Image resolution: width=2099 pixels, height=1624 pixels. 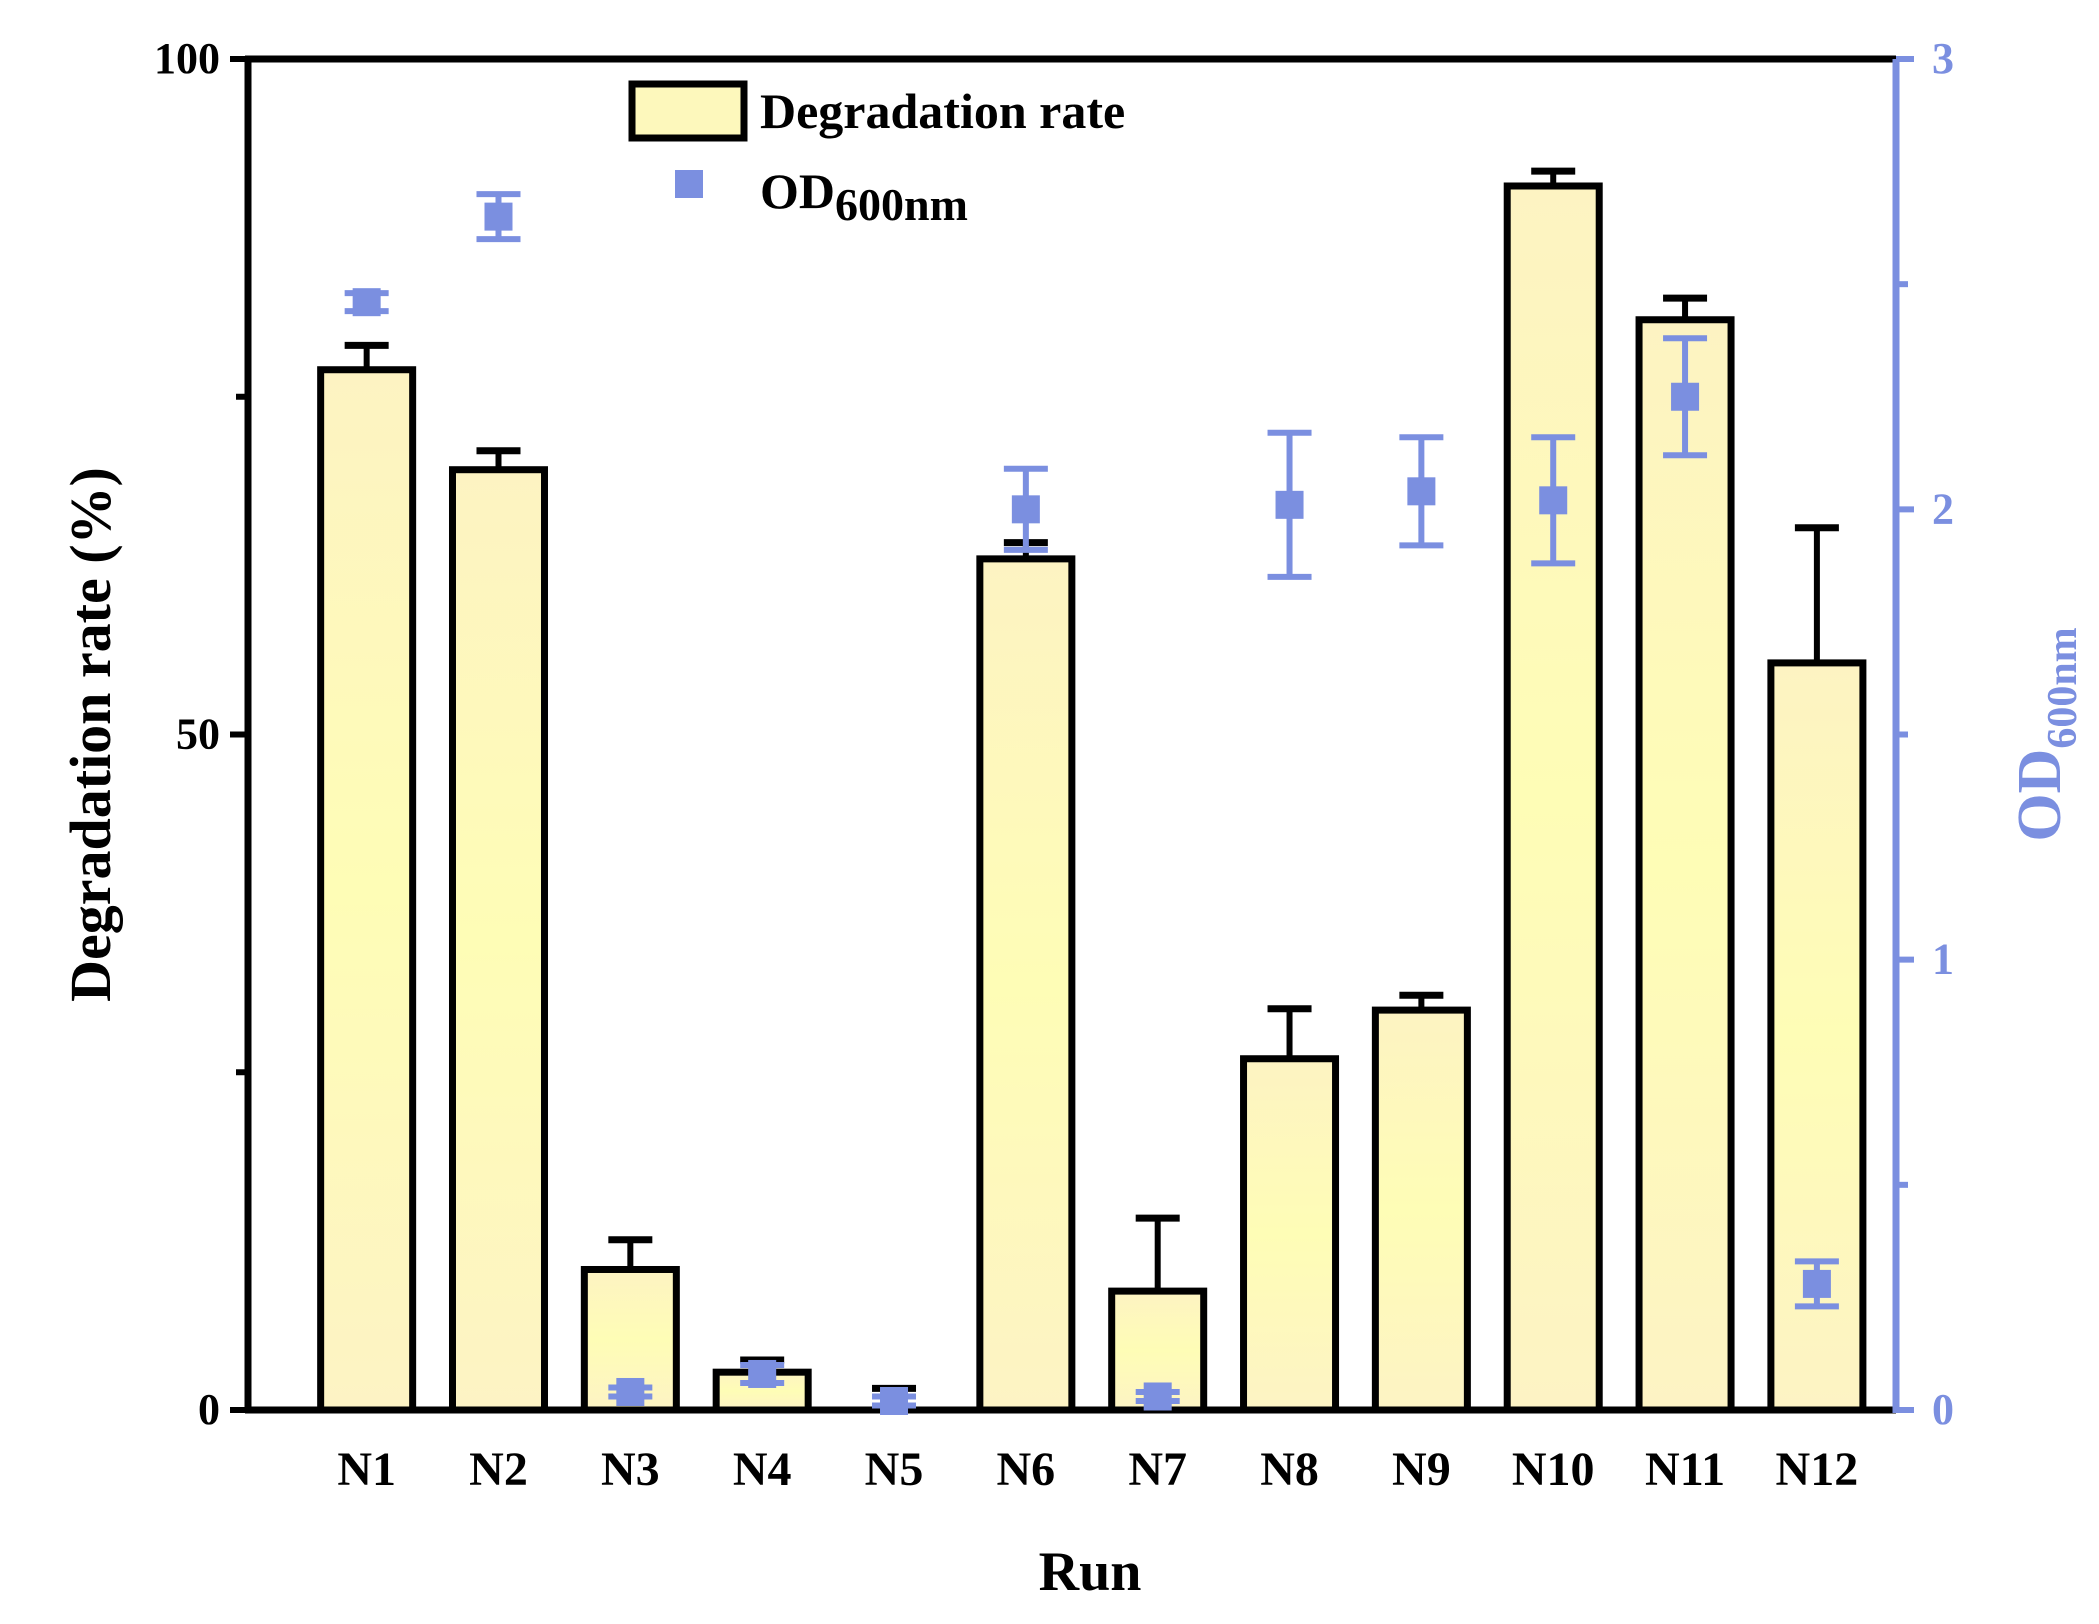 I want to click on x-tick-label-N6: N6, so click(x=1026, y=1469).